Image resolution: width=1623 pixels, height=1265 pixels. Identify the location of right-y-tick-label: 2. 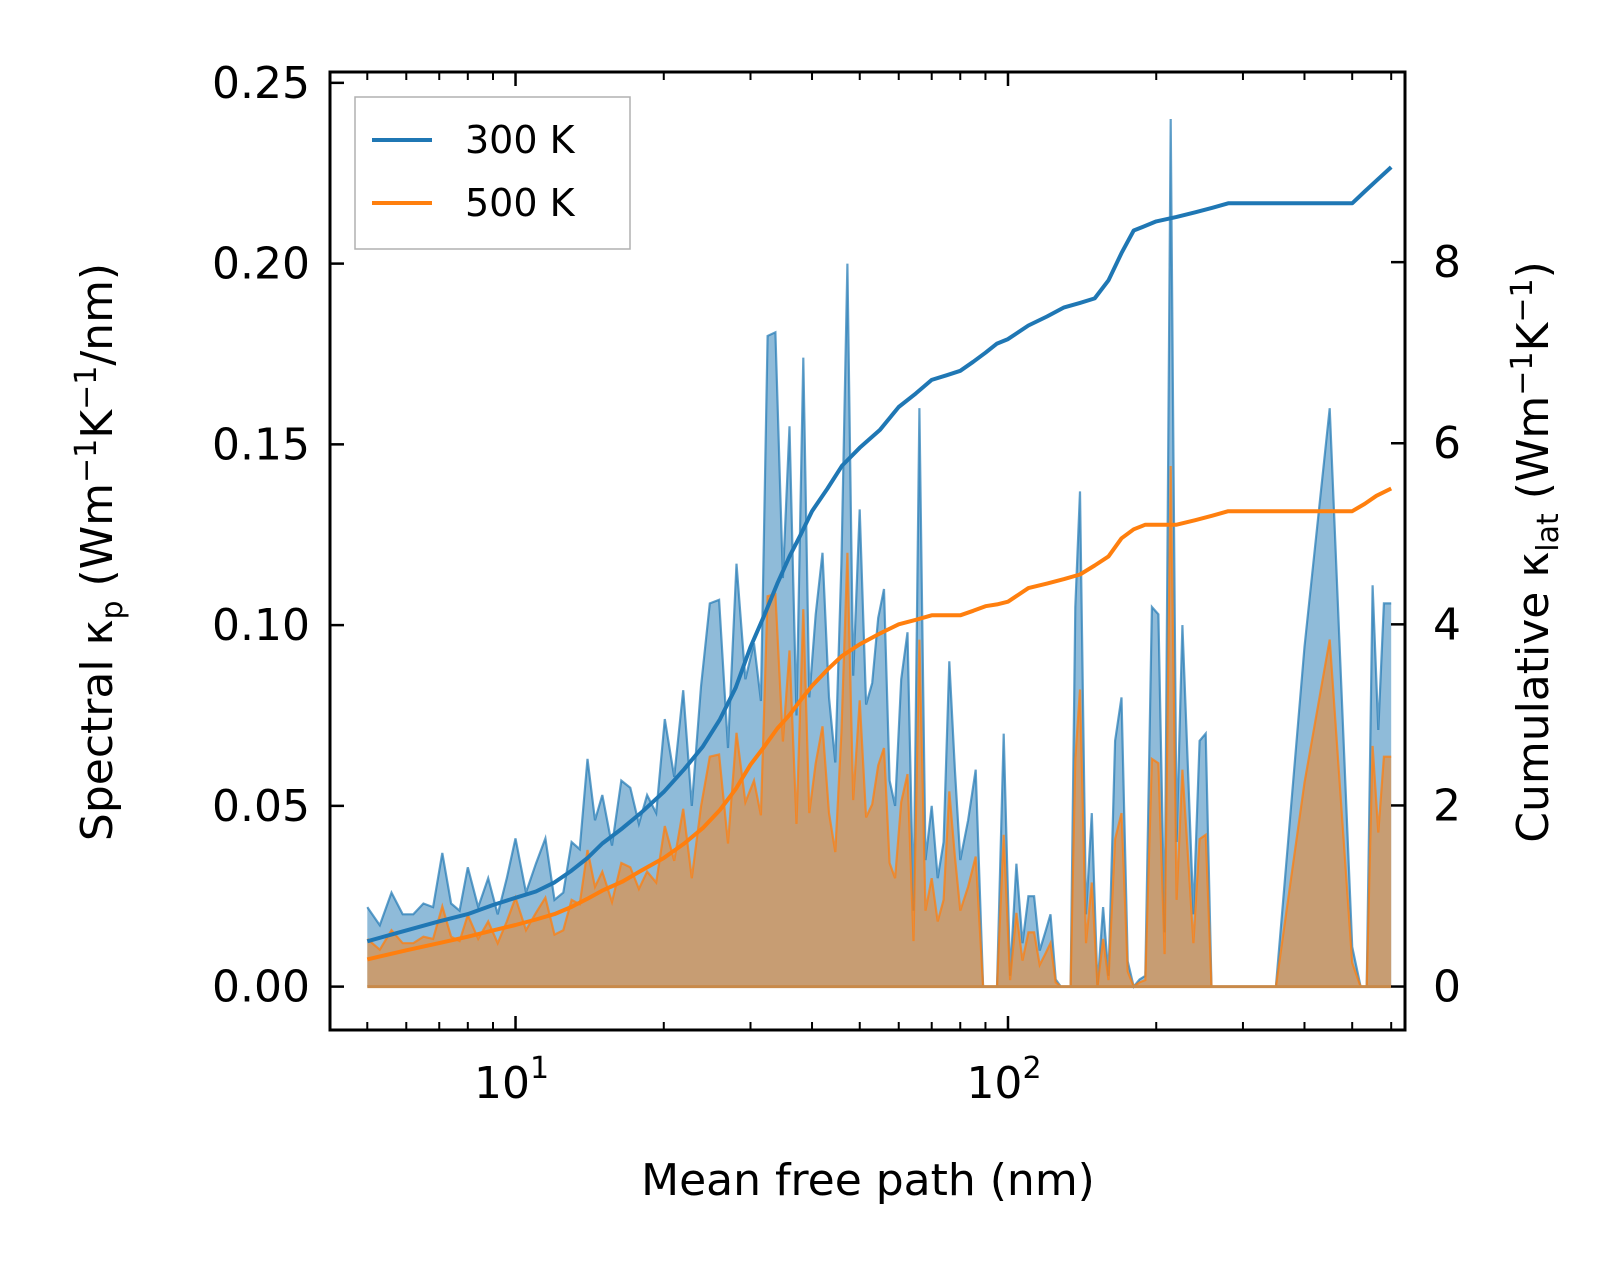
(1447, 805).